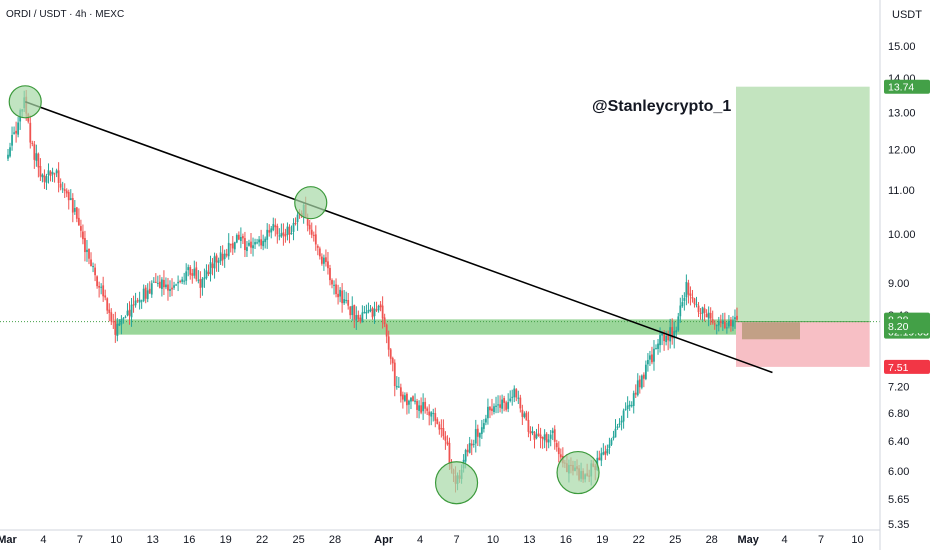 Image resolution: width=932 pixels, height=550 pixels. Describe the element at coordinates (384, 540) in the screenshot. I see `x-tick-label: Apr` at that location.